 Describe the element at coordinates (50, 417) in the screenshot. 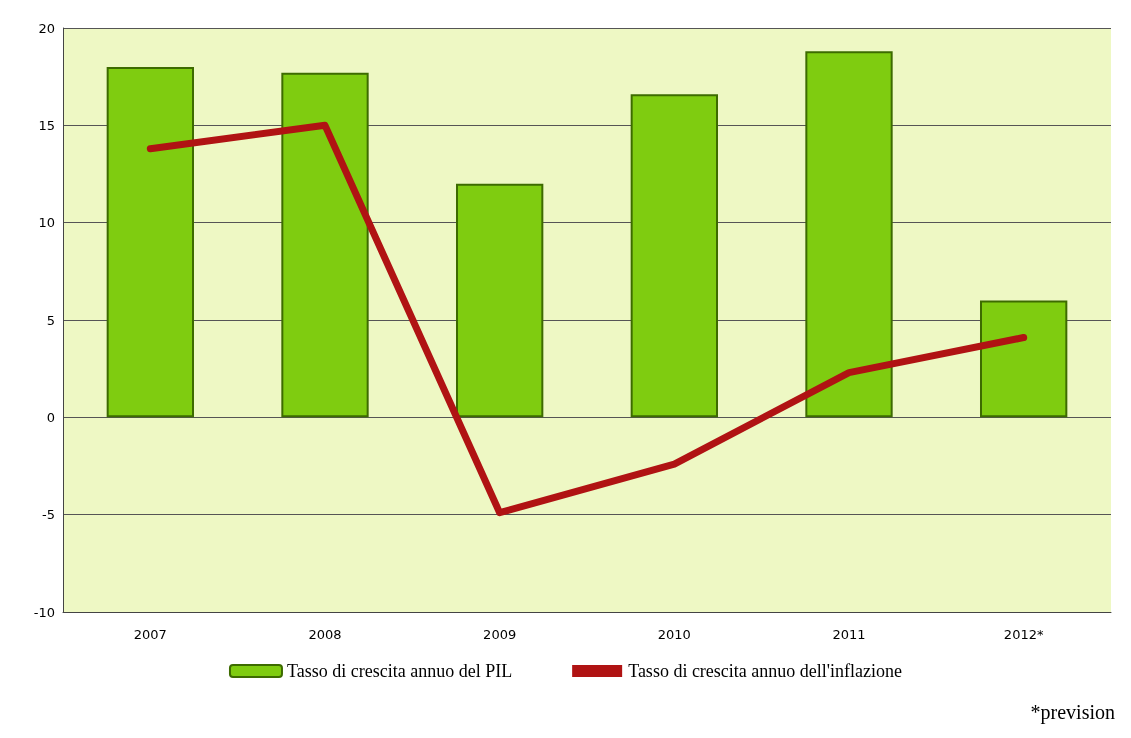

I see `y-tick-label: 0` at that location.